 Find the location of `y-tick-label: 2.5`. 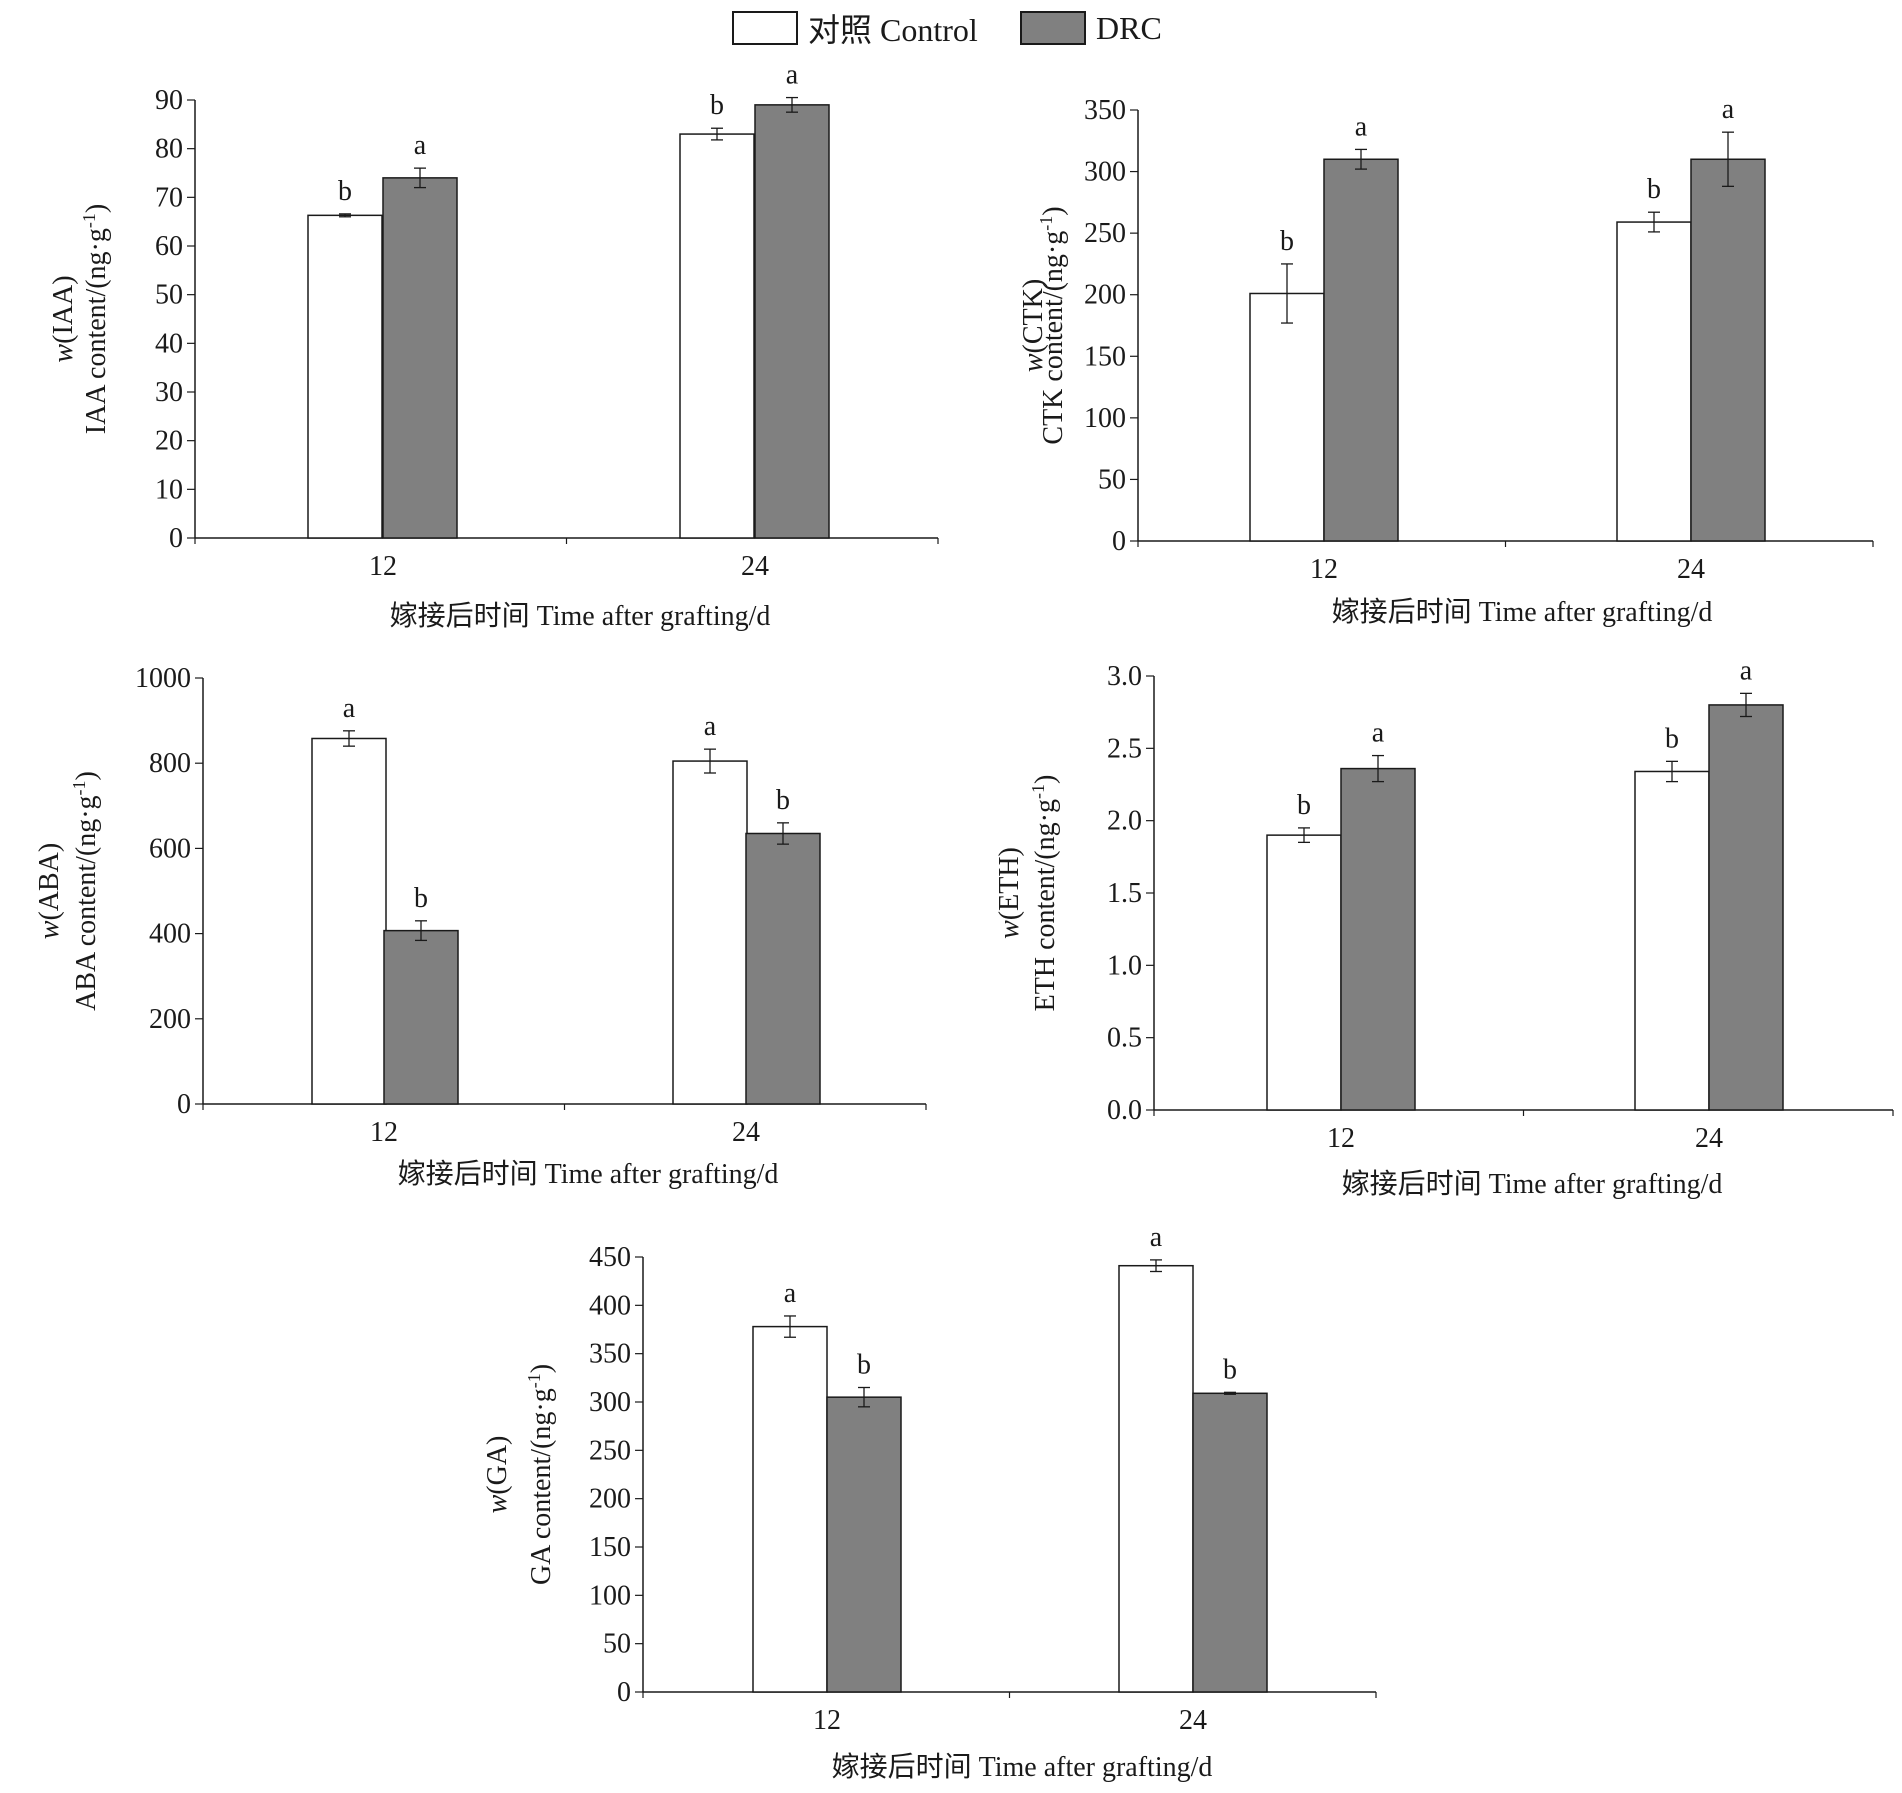

y-tick-label: 2.5 is located at coordinates (1124, 748).